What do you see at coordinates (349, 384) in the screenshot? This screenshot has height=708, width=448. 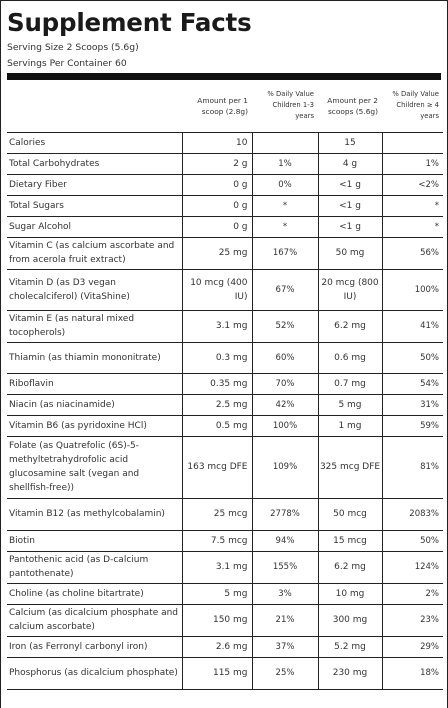 I see `amount-per-2-scoops: 0.7 mg` at bounding box center [349, 384].